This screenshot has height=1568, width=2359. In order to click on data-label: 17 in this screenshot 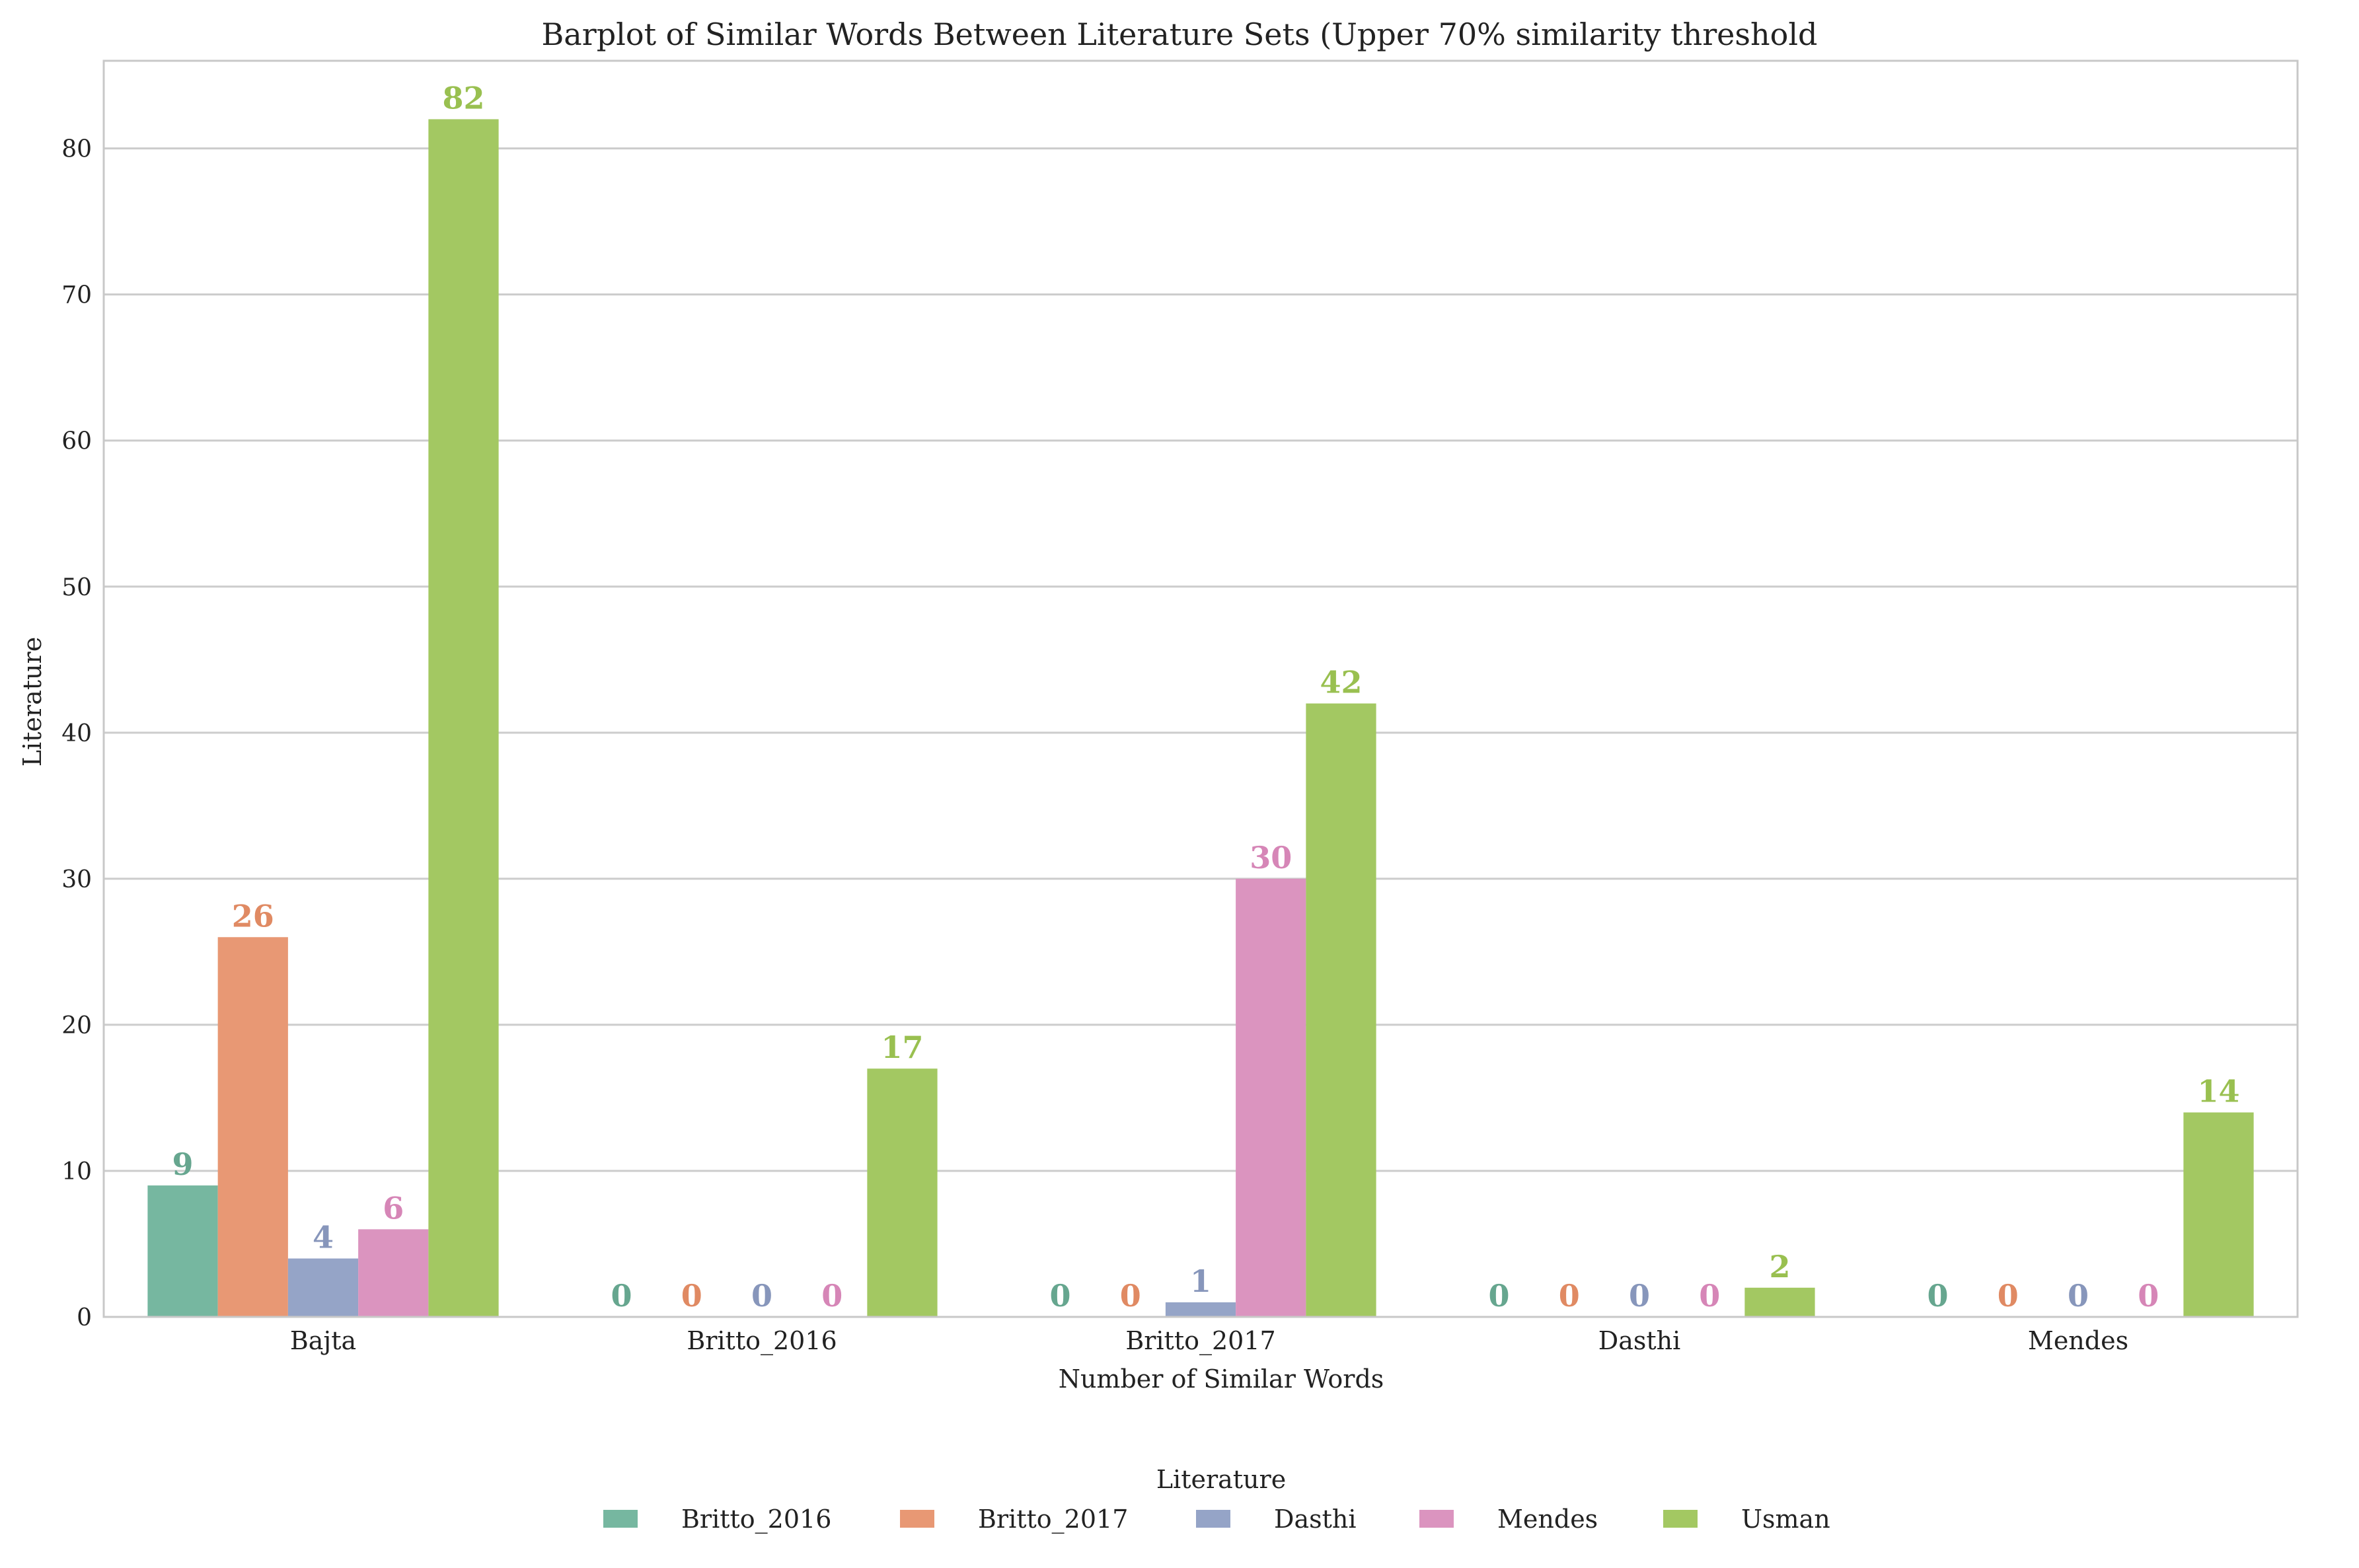, I will do `click(902, 1047)`.